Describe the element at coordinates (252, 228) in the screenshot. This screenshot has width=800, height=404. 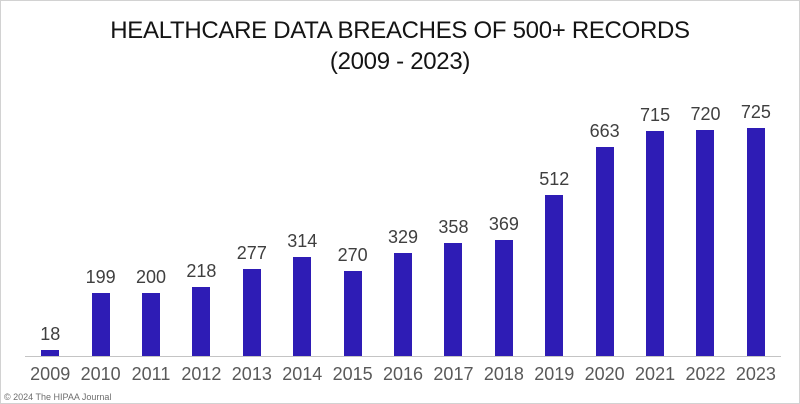
I see `bar-column-2013: 277` at that location.